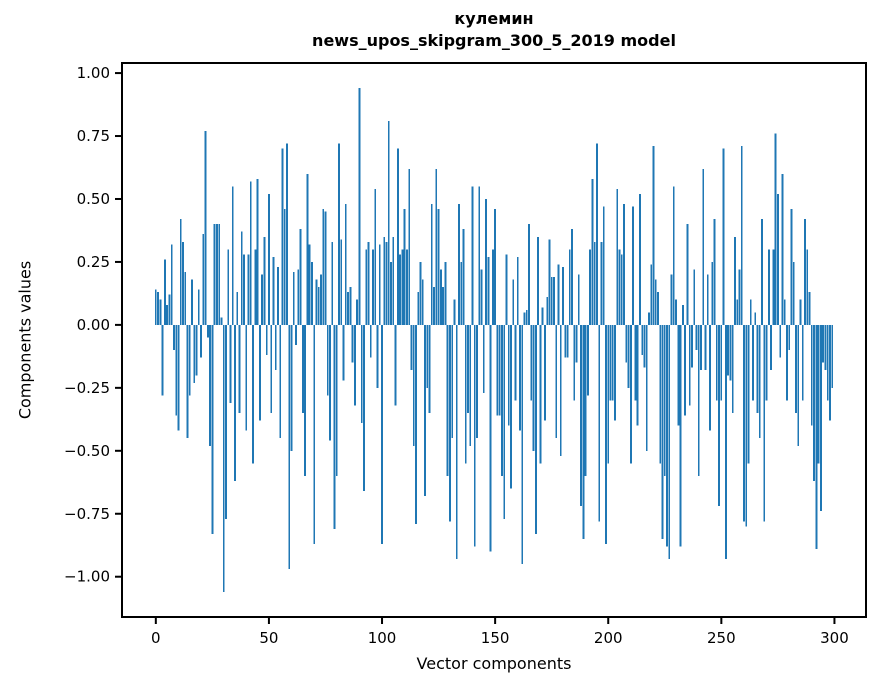 This screenshot has width=880, height=696. Describe the element at coordinates (494, 40) in the screenshot. I see `chart-title-line2: news_upos_skipgram_300_5_2019 model` at that location.